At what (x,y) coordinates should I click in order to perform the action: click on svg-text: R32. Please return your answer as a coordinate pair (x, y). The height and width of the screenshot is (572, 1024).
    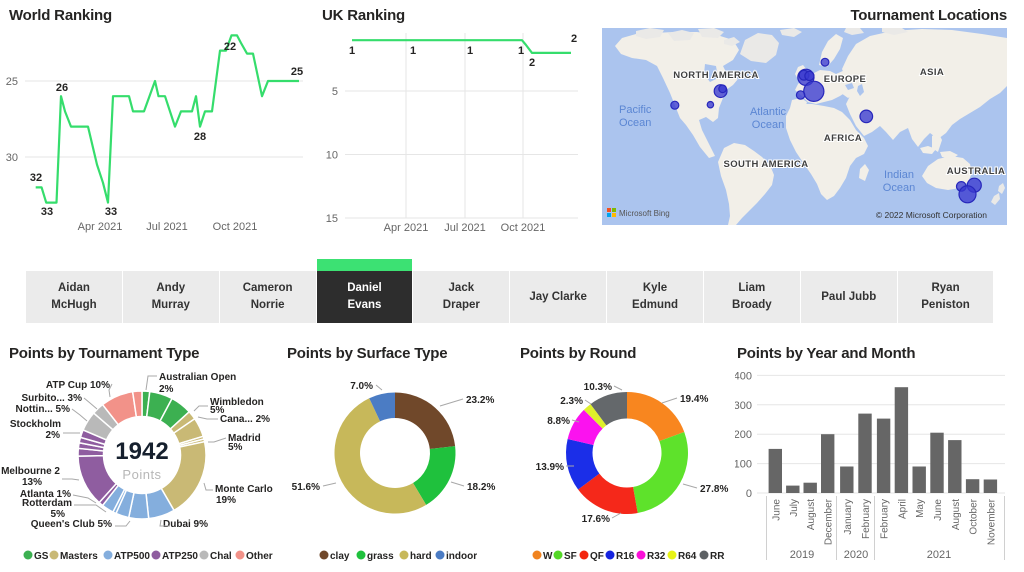
    Looking at the image, I should click on (656, 556).